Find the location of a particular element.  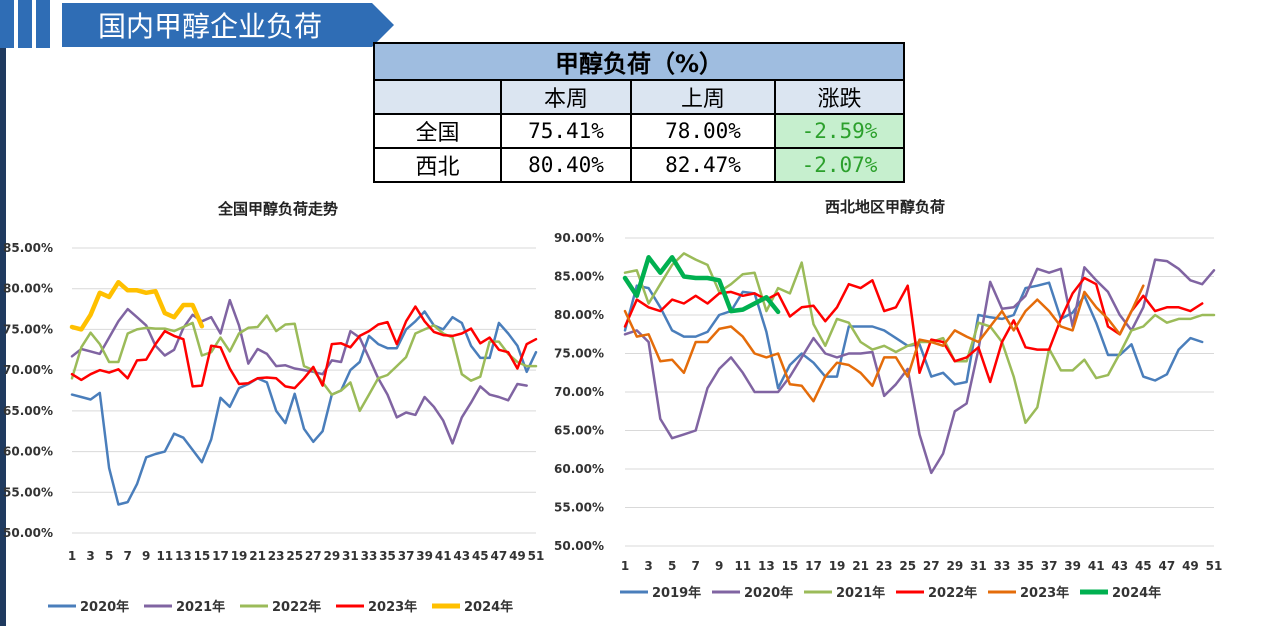

x-tick-label: 37 is located at coordinates (1049, 566).